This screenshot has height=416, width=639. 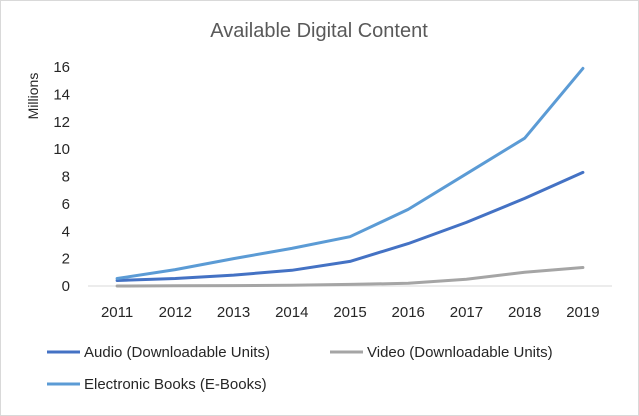 I want to click on y-tick-label: 16, so click(x=61, y=67).